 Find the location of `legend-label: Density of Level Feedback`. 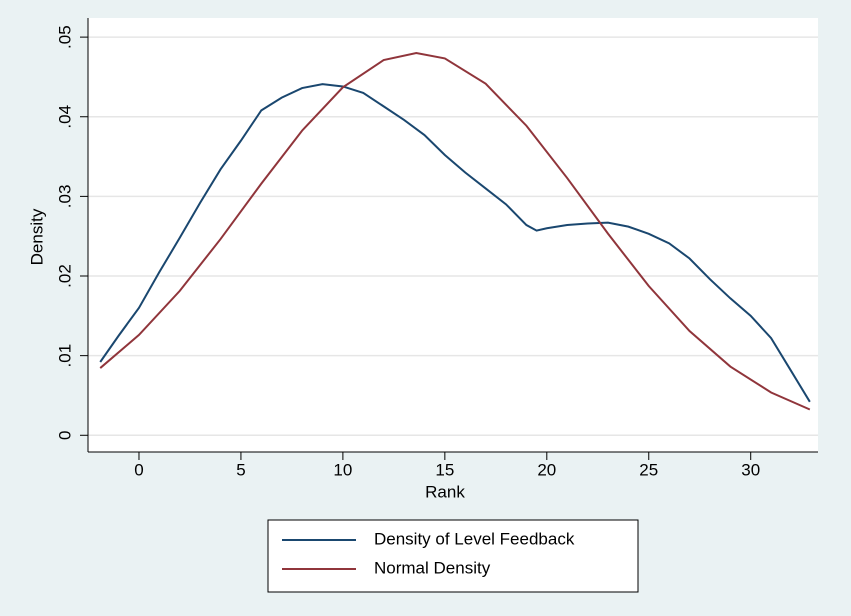

legend-label: Density of Level Feedback is located at coordinates (474, 538).